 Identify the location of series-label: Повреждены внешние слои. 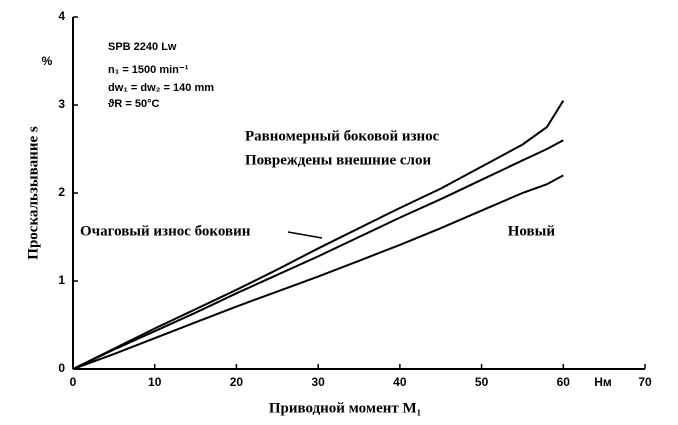
(338, 160).